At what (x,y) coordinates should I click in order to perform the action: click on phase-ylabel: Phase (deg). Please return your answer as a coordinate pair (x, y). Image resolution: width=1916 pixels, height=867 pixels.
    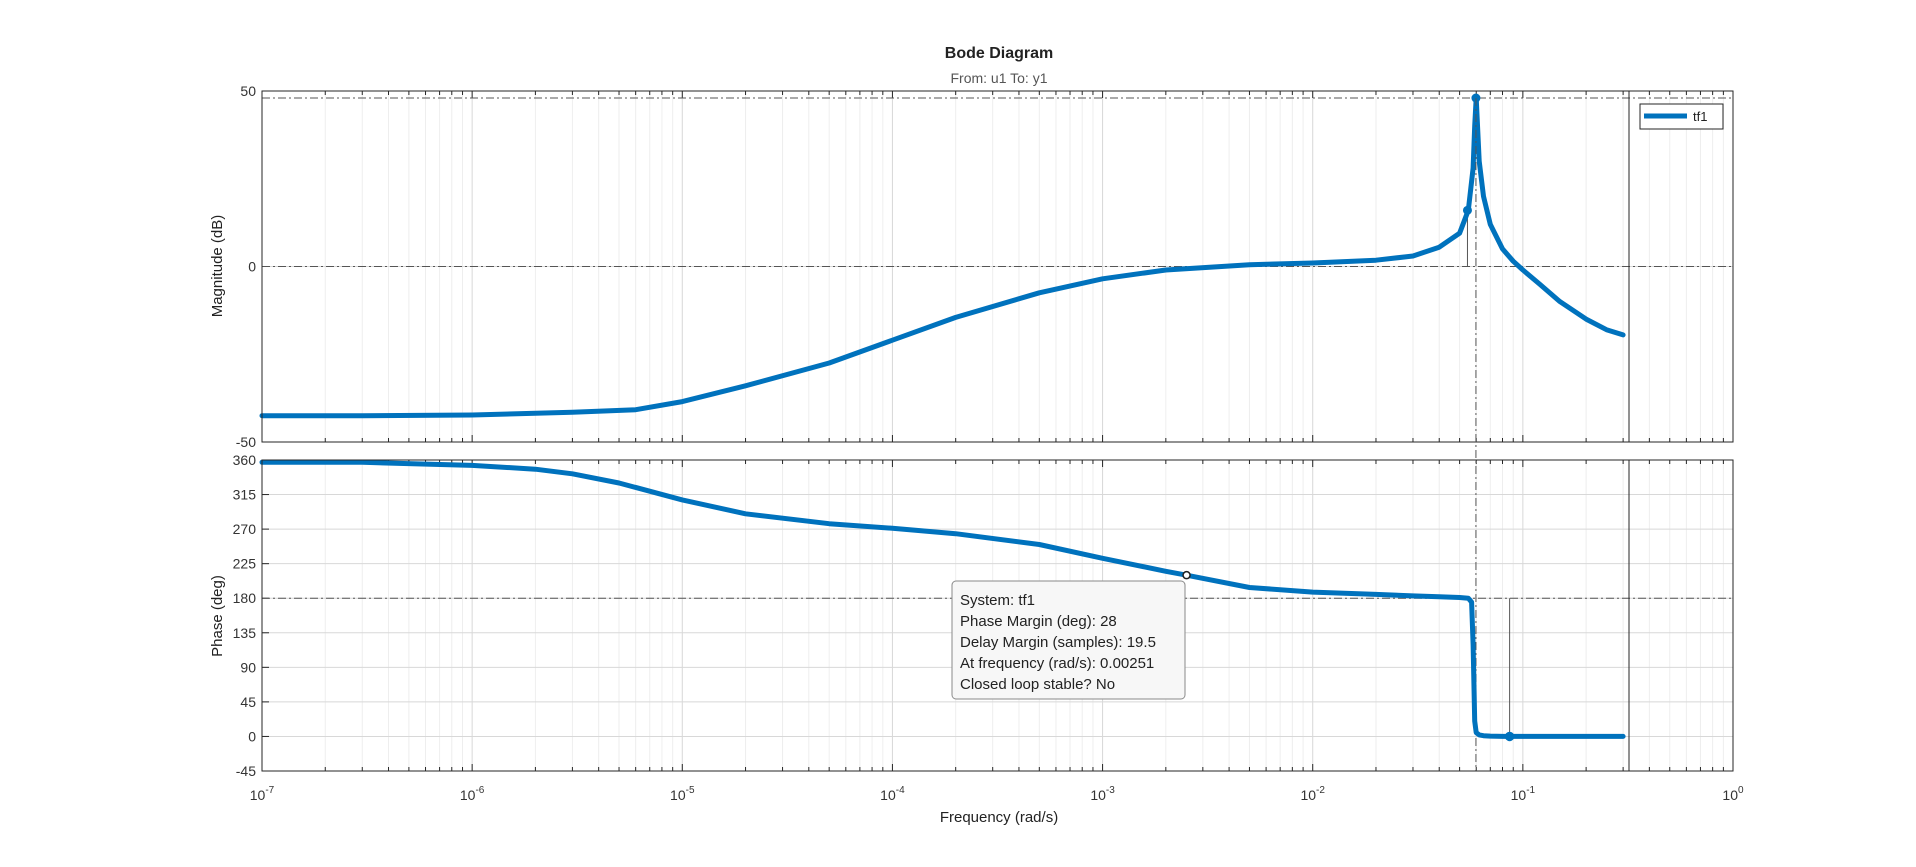
    Looking at the image, I should click on (217, 616).